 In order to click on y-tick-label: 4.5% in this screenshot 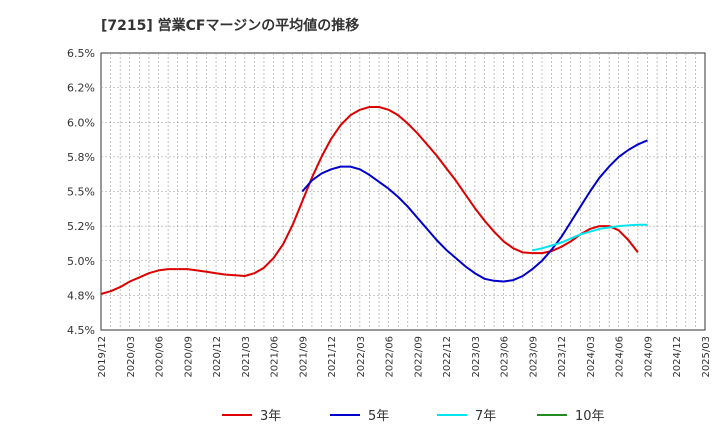, I will do `click(81, 330)`.